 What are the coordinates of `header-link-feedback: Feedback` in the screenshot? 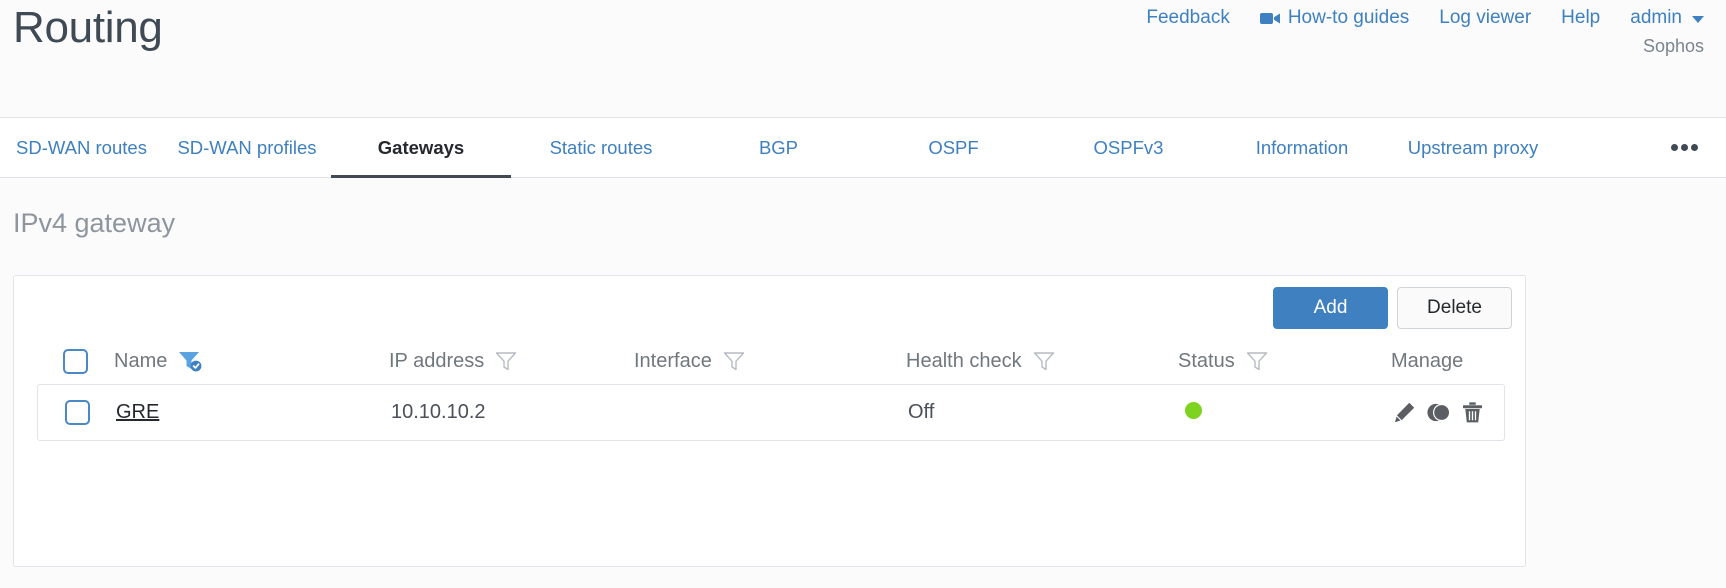 It's located at (1187, 18).